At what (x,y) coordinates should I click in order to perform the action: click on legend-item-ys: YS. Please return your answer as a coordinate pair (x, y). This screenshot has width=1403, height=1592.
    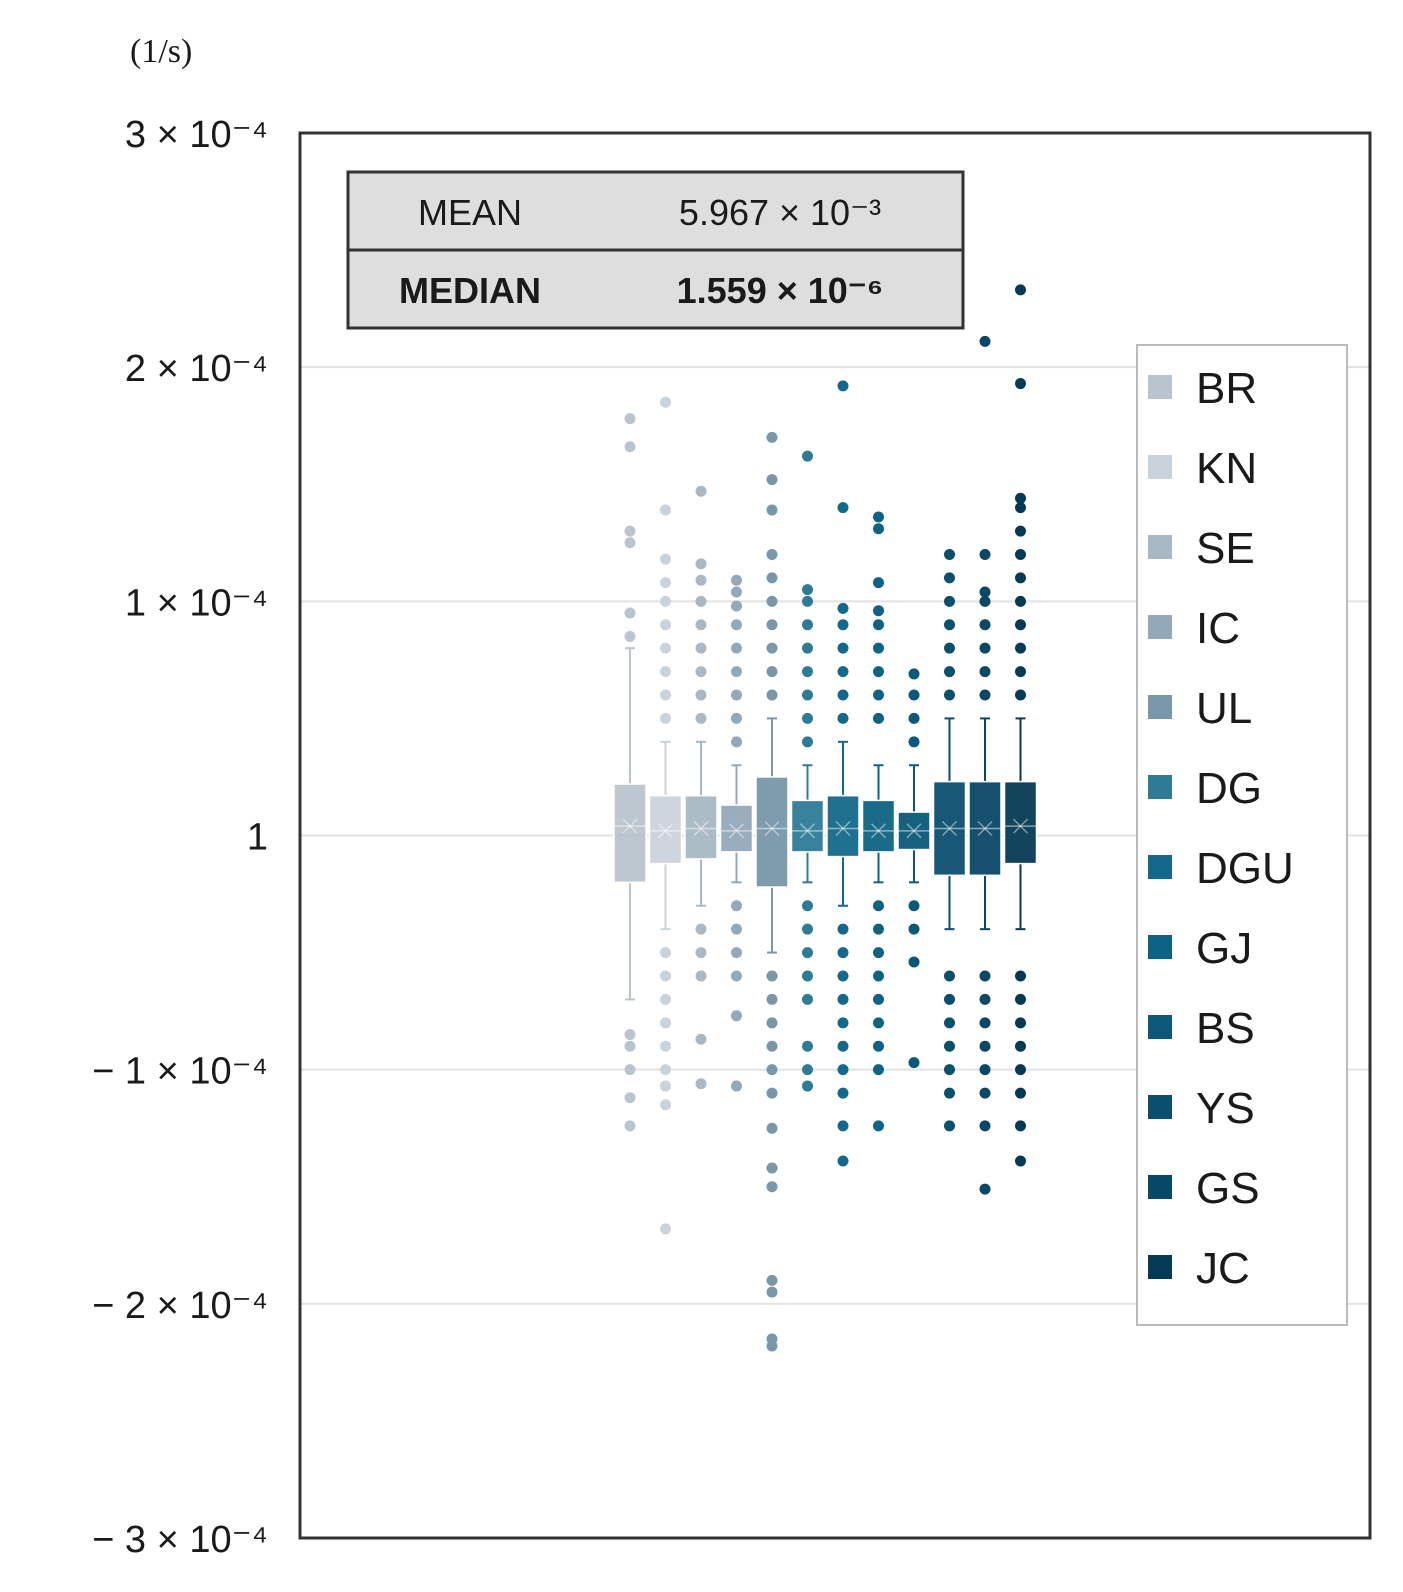
    Looking at the image, I should click on (1201, 1108).